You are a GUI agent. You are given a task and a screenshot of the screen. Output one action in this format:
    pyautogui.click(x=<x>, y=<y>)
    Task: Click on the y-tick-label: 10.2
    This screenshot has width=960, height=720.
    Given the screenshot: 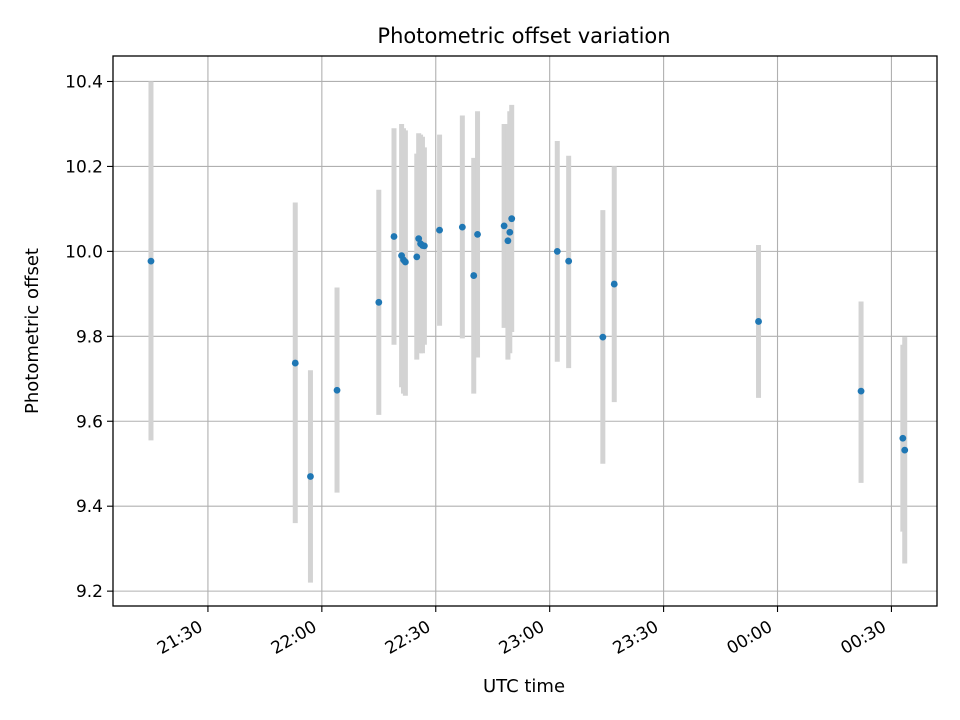 What is the action you would take?
    pyautogui.click(x=84, y=167)
    